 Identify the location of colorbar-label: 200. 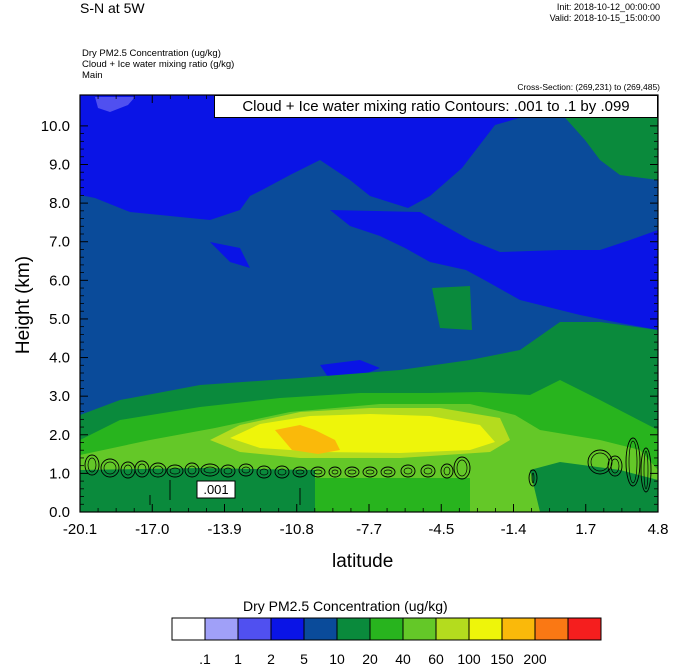
(535, 659).